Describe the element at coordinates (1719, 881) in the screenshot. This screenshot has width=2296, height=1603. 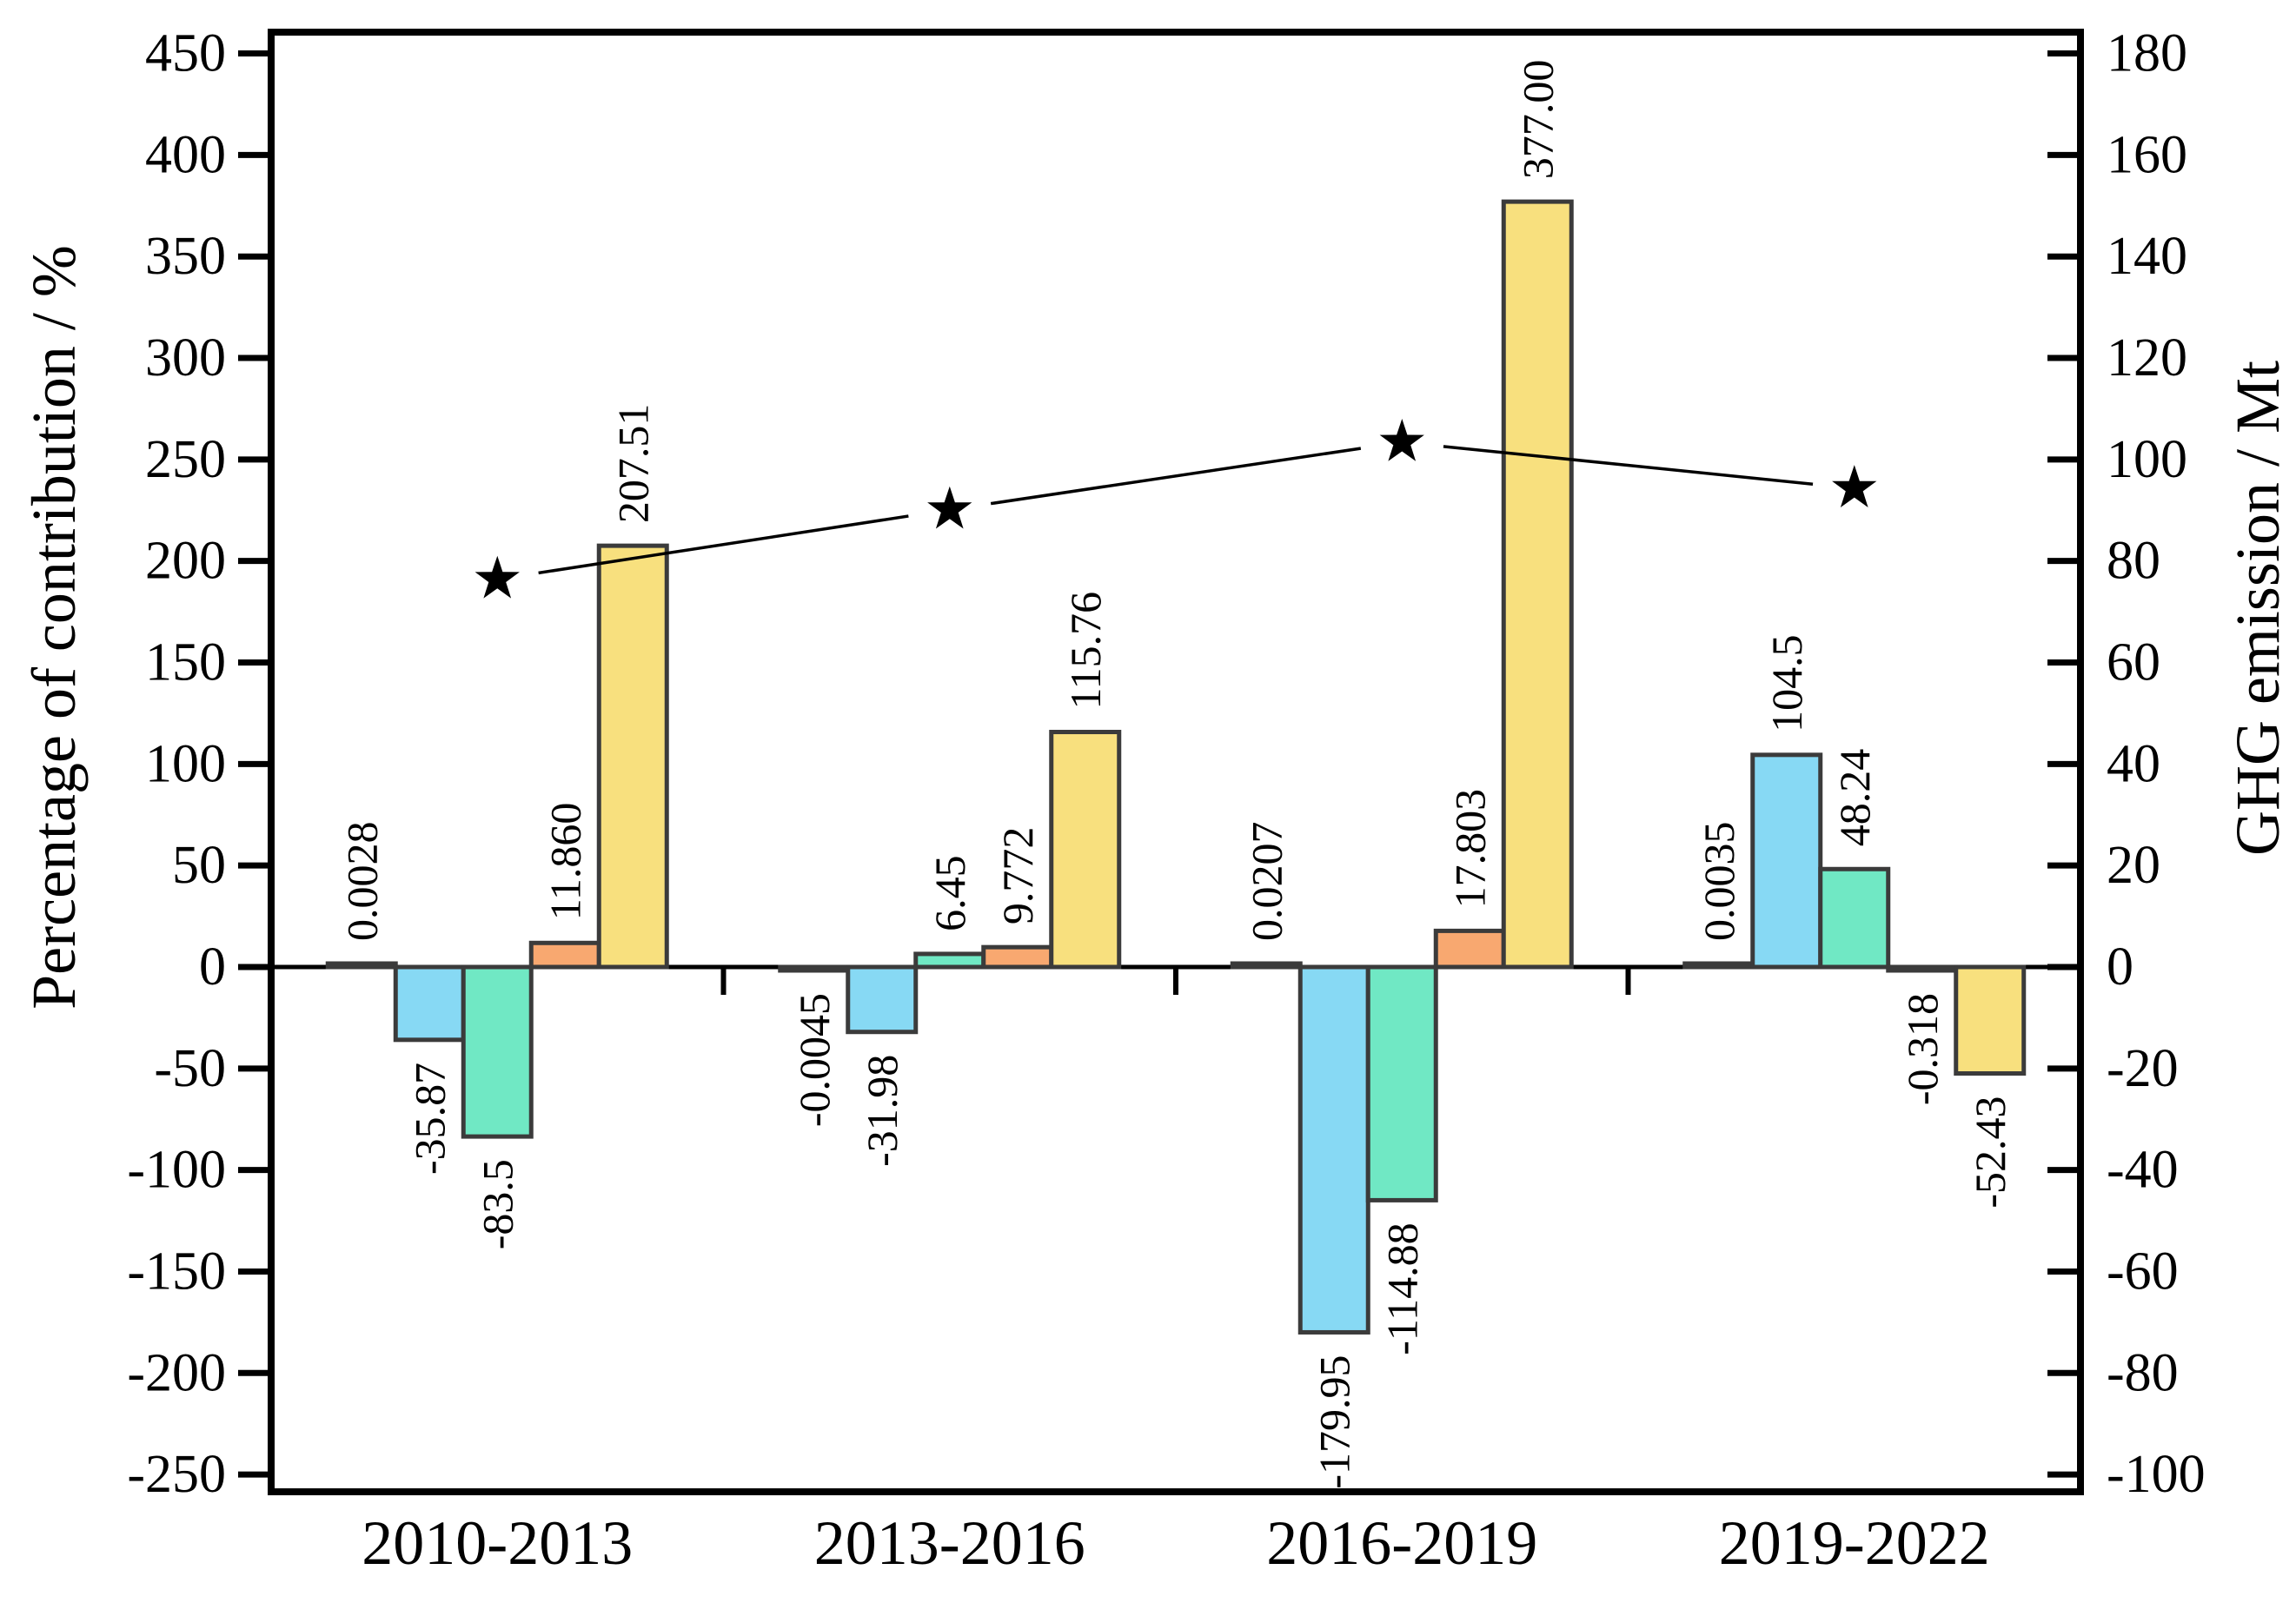
I see `bar-value-label: 0.0035` at that location.